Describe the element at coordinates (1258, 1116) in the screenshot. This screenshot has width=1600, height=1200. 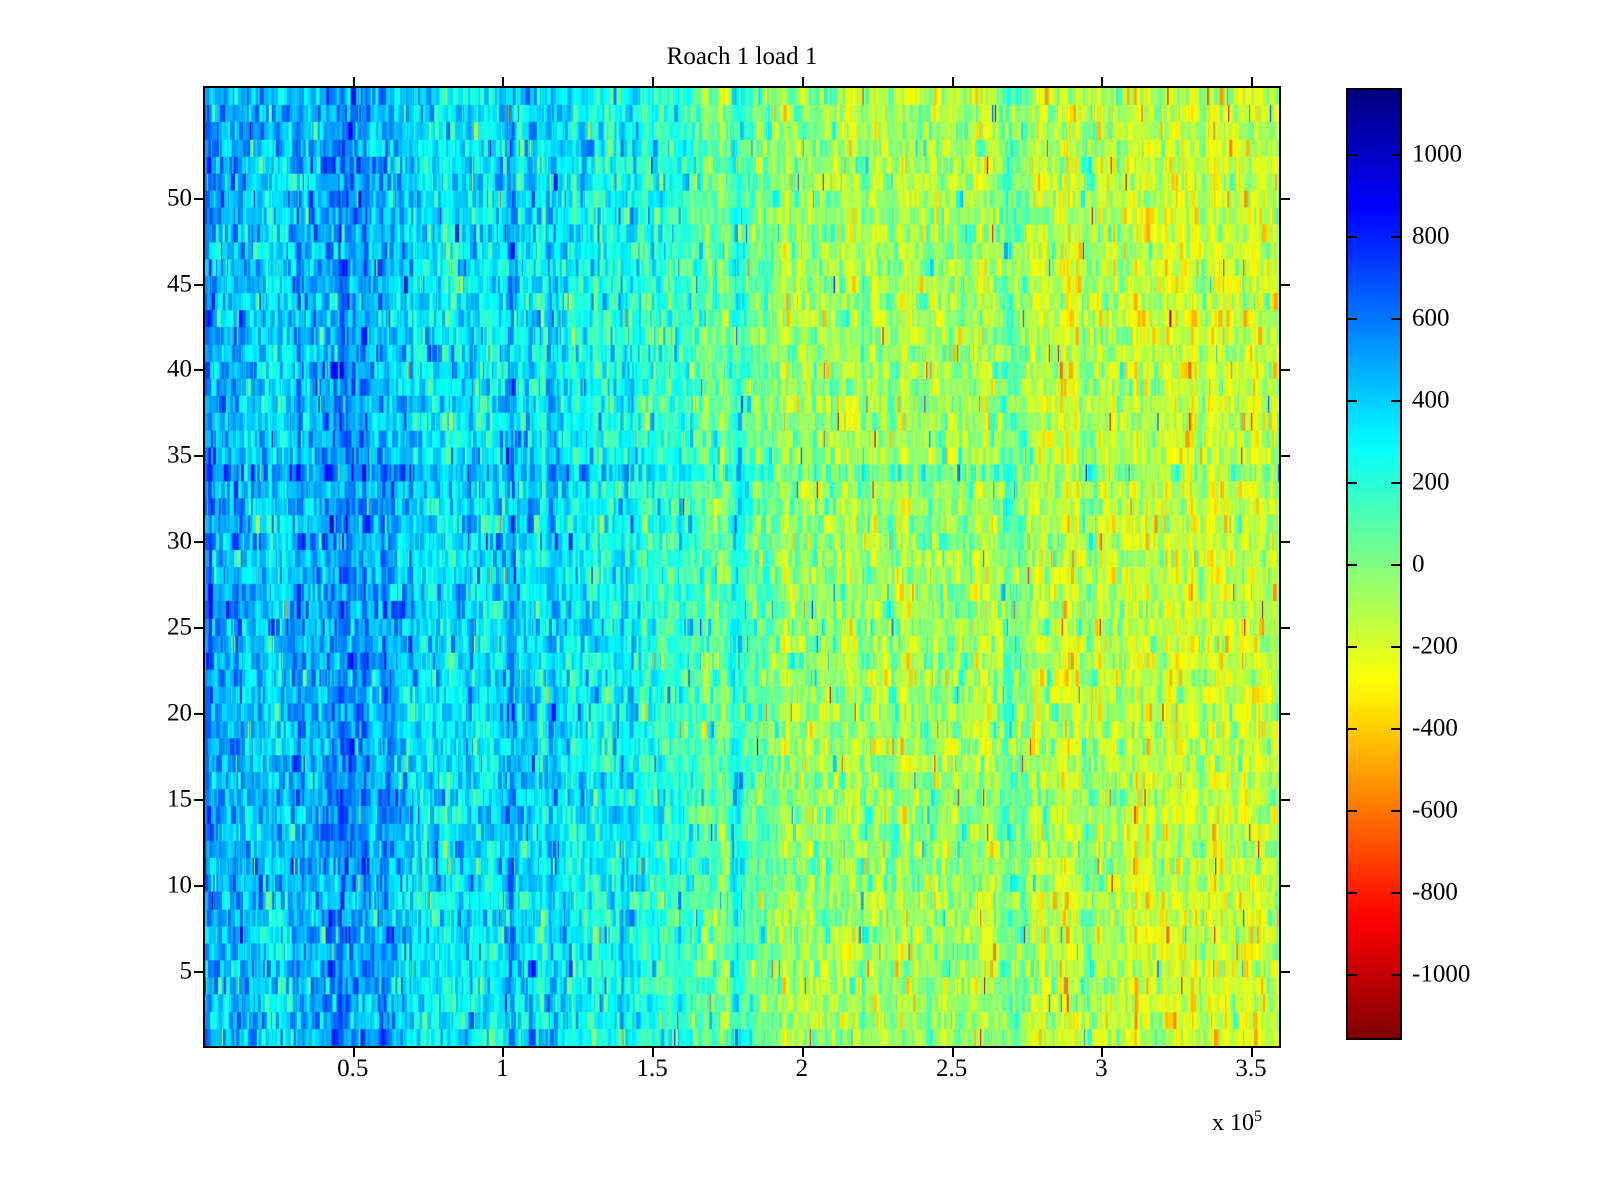
I see `x-axis-exponent-power: 5` at that location.